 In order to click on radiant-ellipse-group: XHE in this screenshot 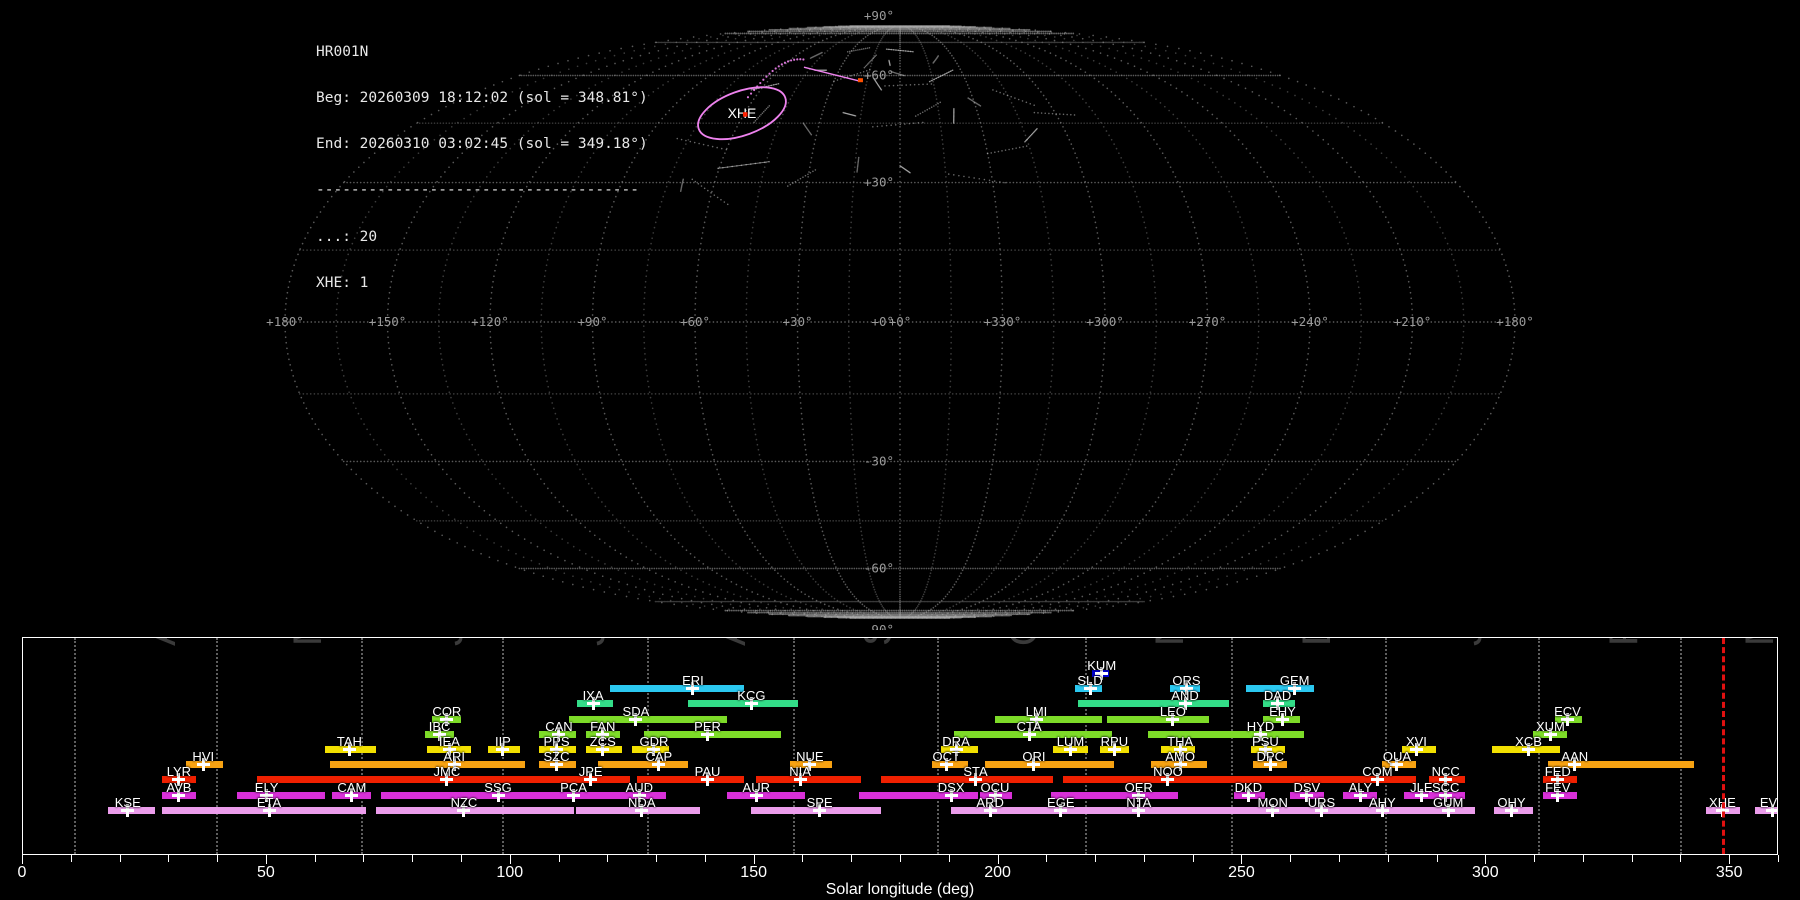, I will do `click(777, 103)`.